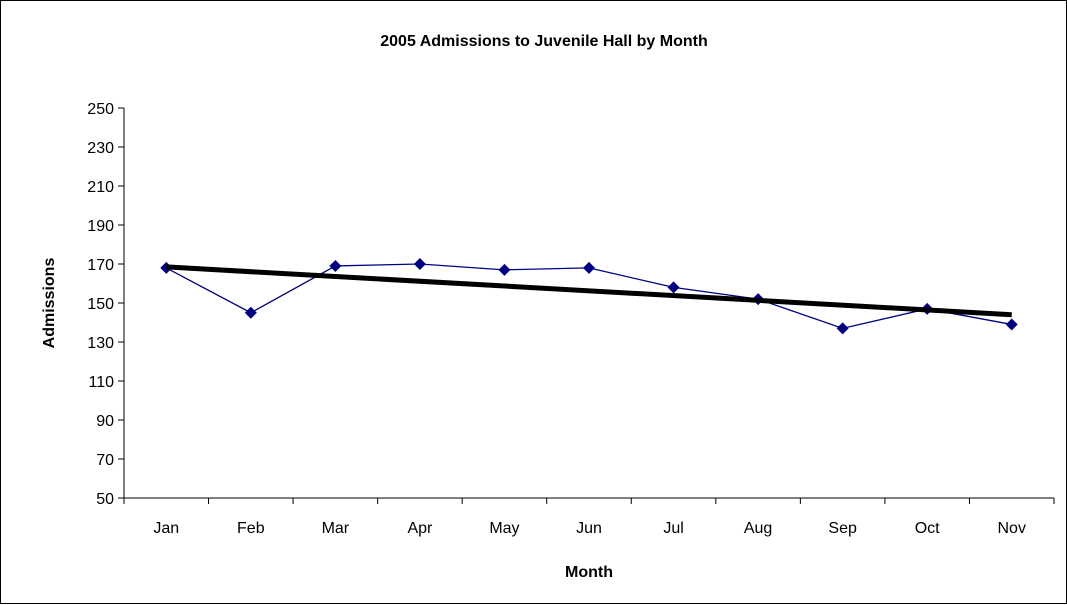  I want to click on x-tick-label: Jun, so click(589, 528).